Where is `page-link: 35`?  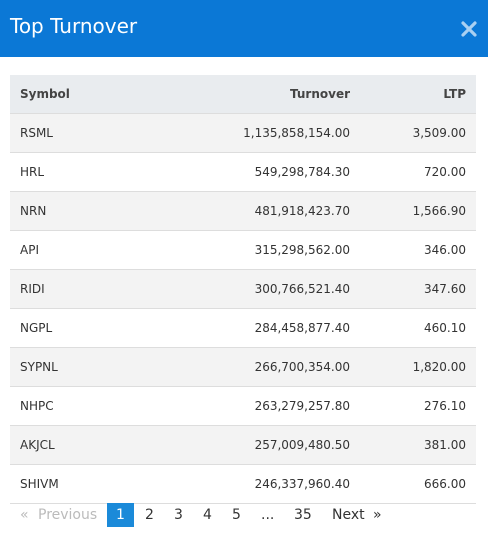 page-link: 35 is located at coordinates (303, 515).